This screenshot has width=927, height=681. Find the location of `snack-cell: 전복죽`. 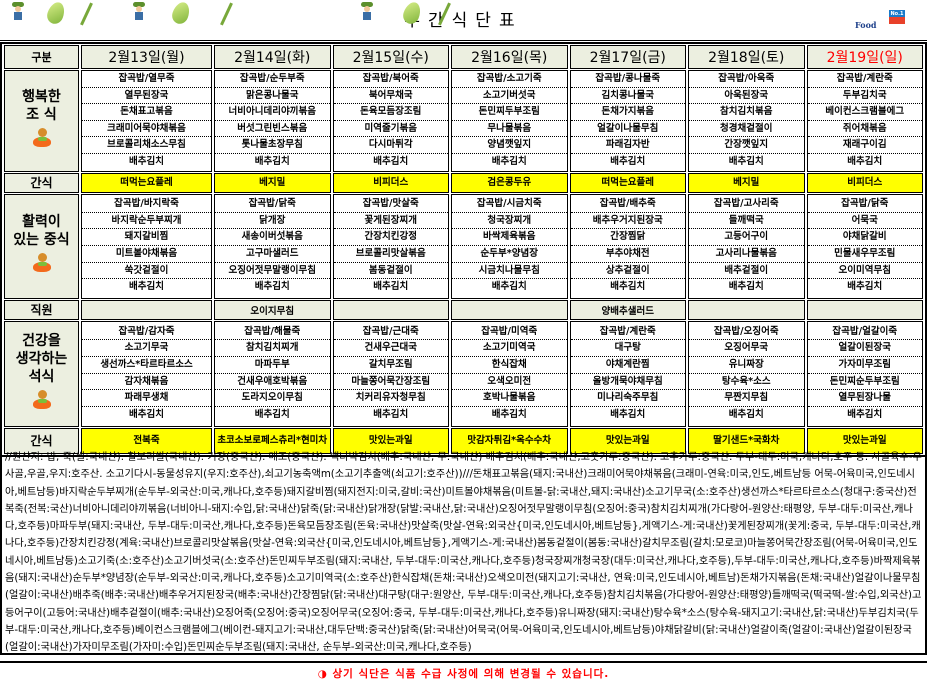

snack-cell: 전복죽 is located at coordinates (146, 440).